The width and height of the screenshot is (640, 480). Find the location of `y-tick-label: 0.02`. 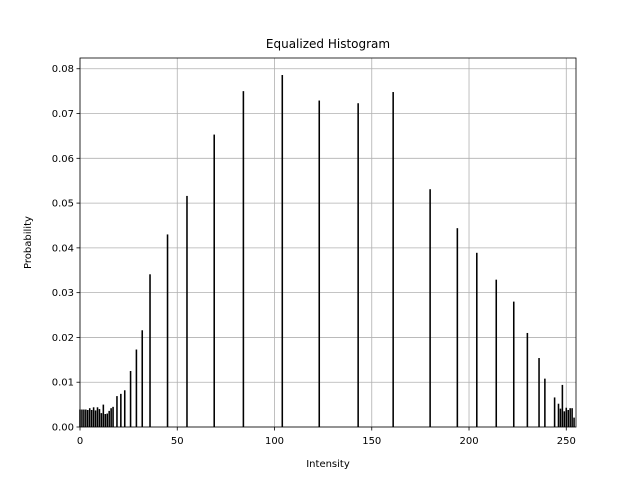

y-tick-label: 0.02 is located at coordinates (63, 338).